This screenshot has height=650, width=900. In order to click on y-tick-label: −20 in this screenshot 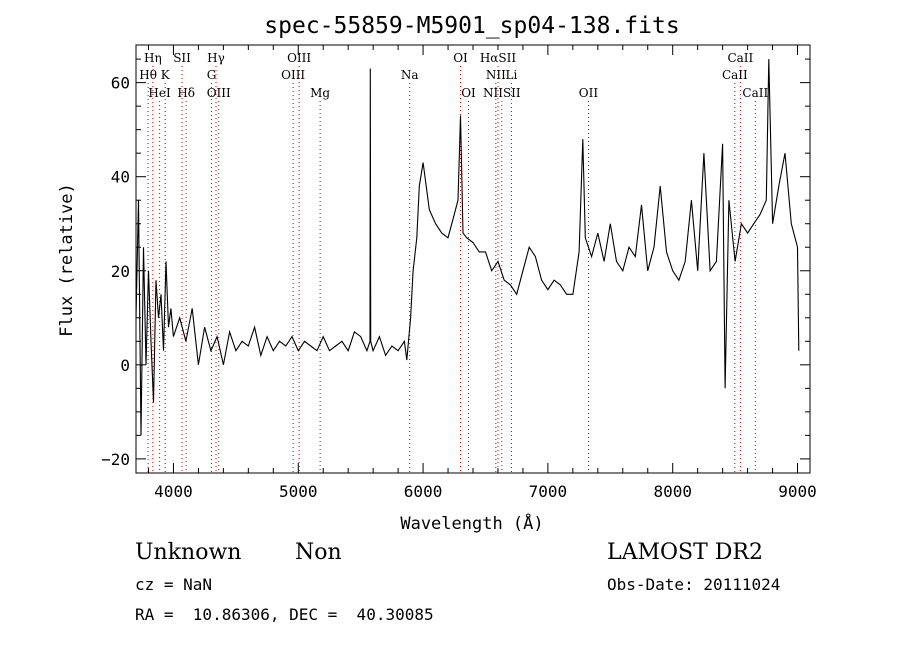, I will do `click(115, 459)`.